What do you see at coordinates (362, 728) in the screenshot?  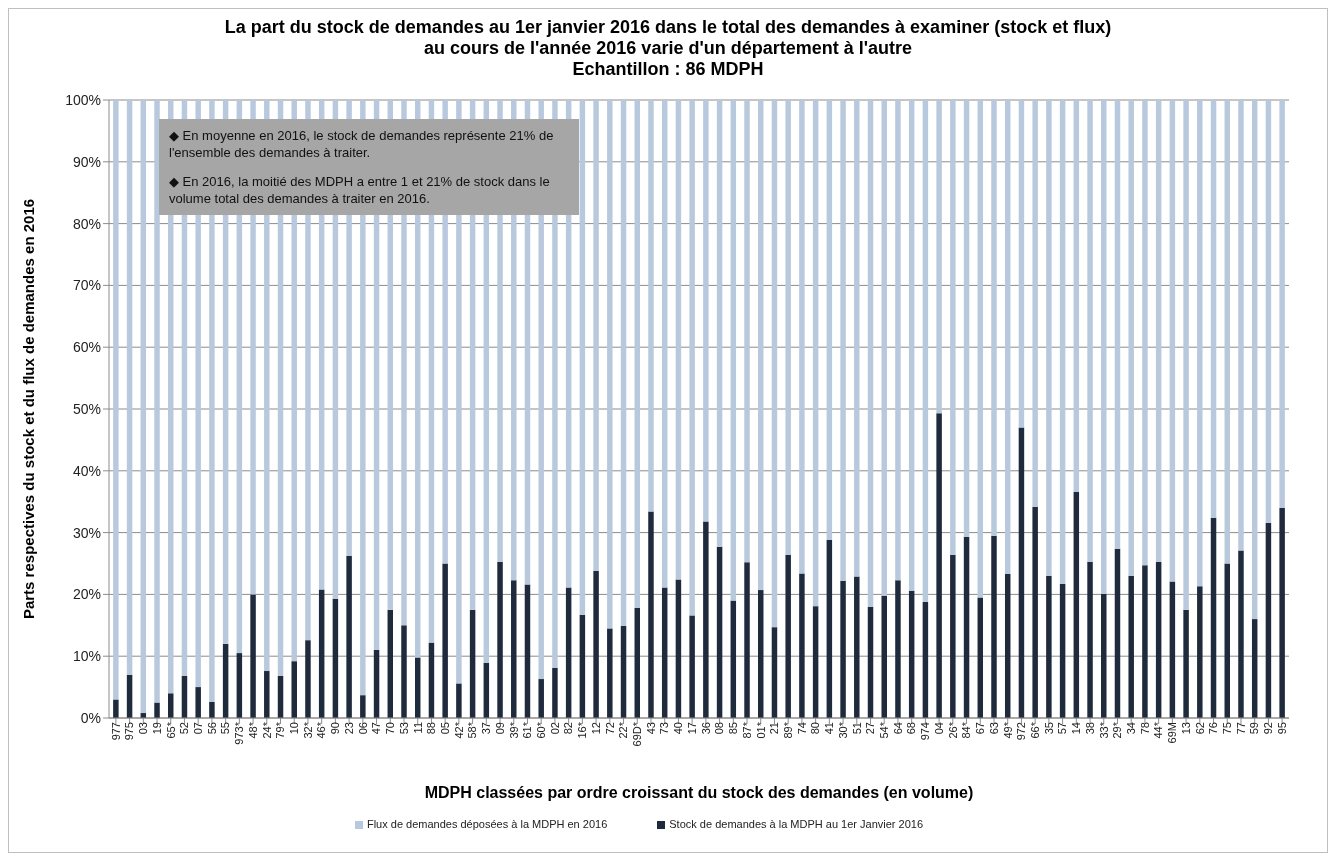 I see `x-tick-label: 06` at bounding box center [362, 728].